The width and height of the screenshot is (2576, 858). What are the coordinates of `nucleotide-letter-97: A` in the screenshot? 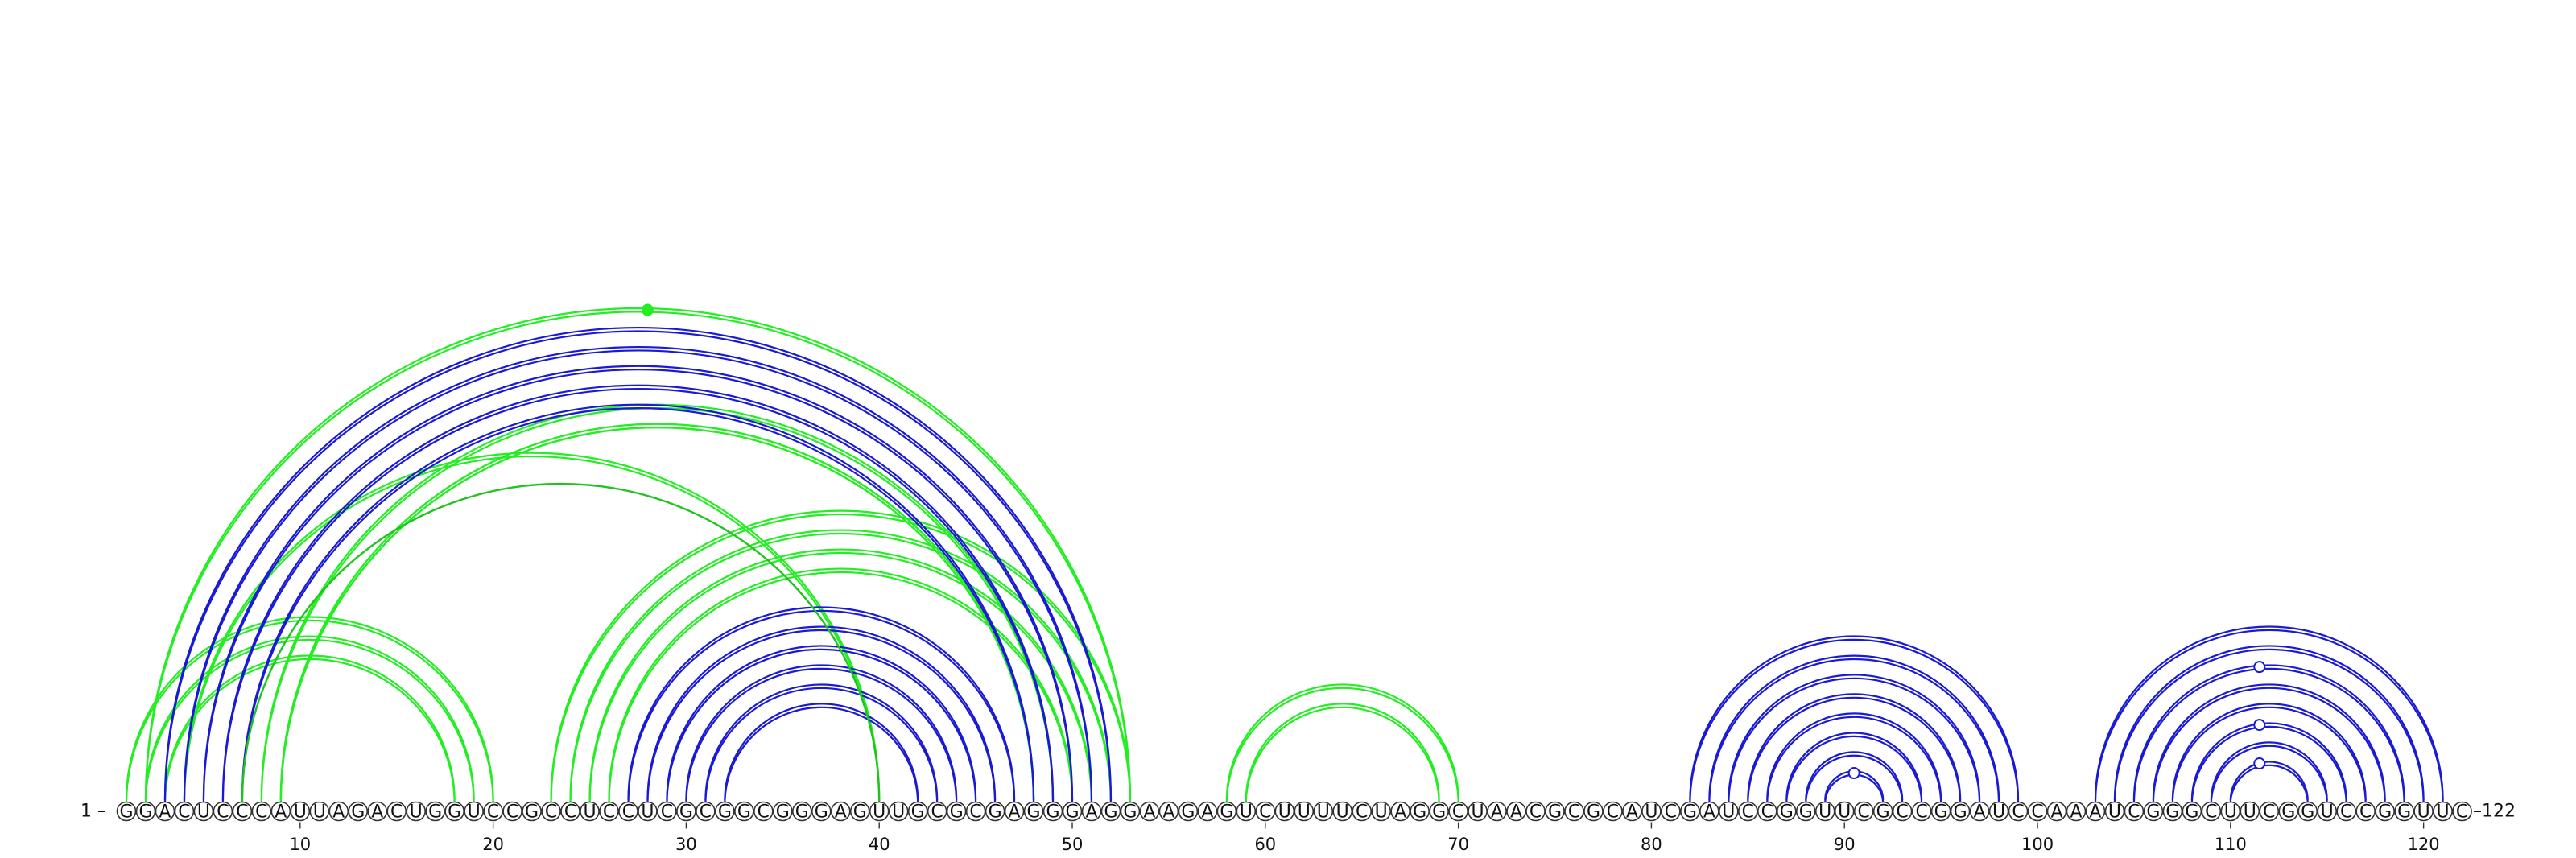 It's located at (1980, 813).